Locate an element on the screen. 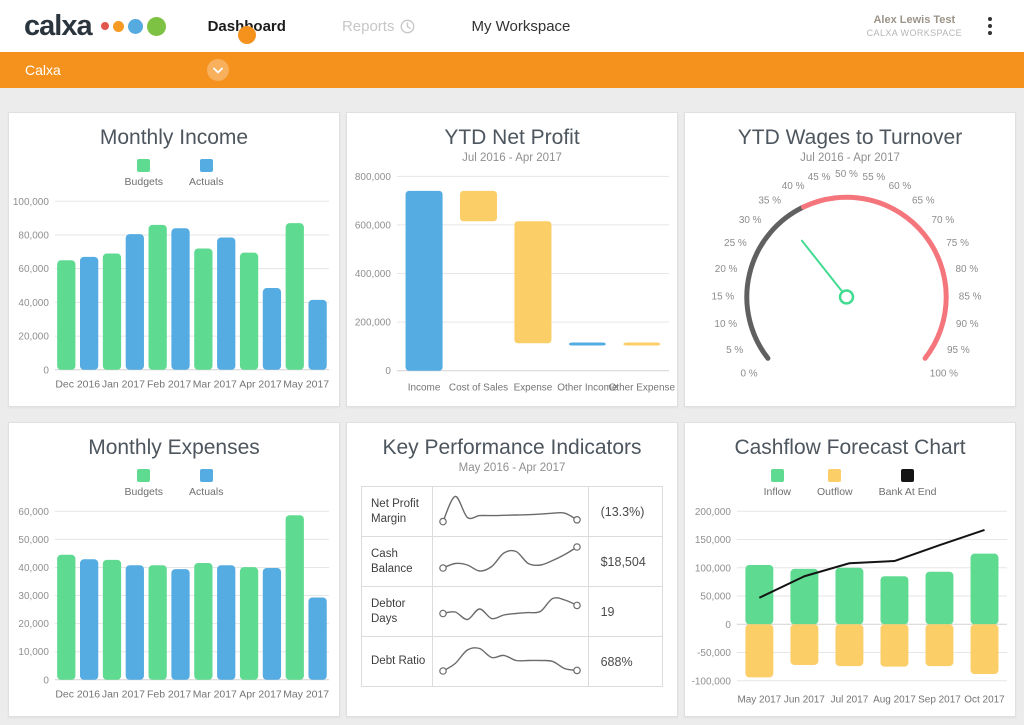 This screenshot has width=1024, height=725. kpi-row-label: Debtor Days is located at coordinates (397, 612).